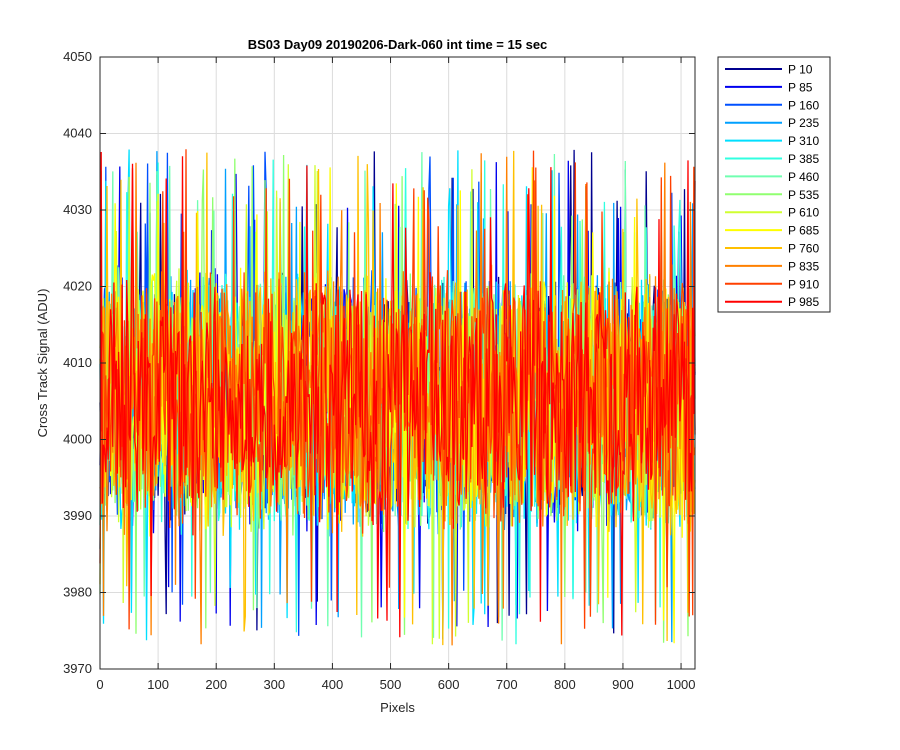 This screenshot has width=900, height=750. What do you see at coordinates (565, 684) in the screenshot?
I see `x-tick-label: 800` at bounding box center [565, 684].